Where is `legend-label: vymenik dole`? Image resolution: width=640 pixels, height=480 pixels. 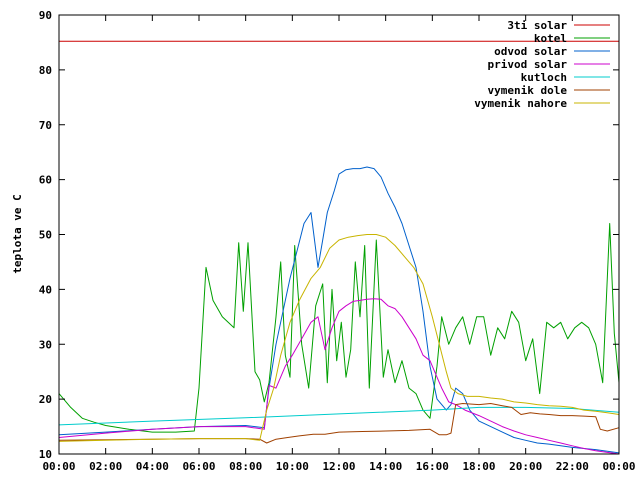
legend-label: vymenik dole is located at coordinates (528, 90).